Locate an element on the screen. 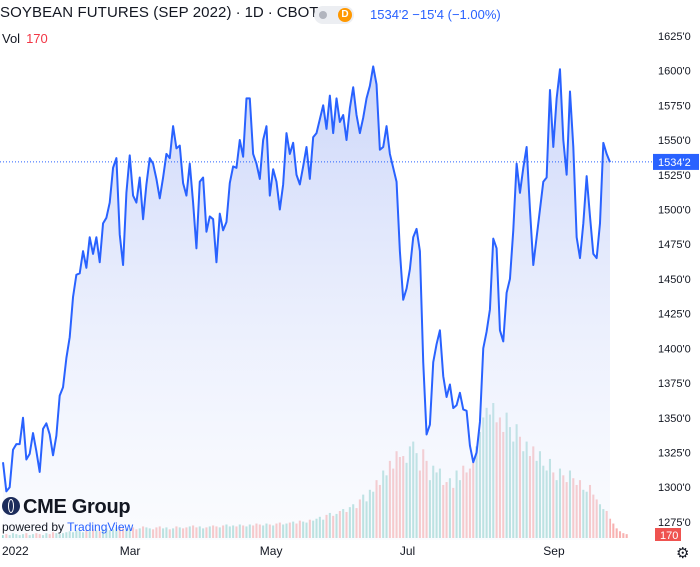 This screenshot has width=700, height=567. y-tick-label: 1450'0 is located at coordinates (674, 280).